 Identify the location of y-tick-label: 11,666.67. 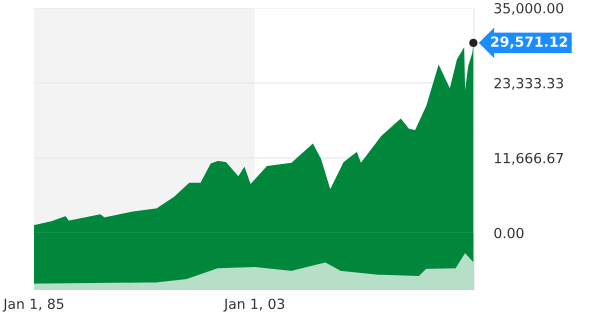
(528, 158).